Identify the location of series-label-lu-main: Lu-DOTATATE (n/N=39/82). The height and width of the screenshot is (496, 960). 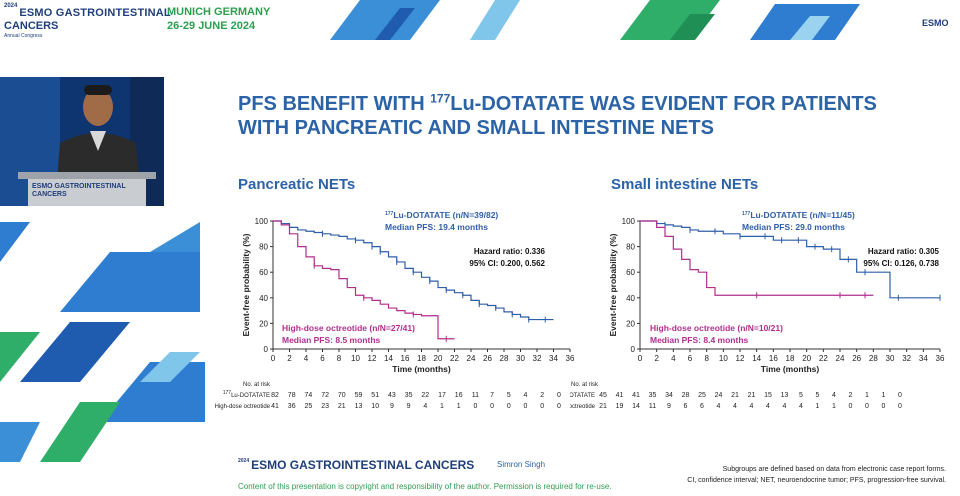
(445, 215).